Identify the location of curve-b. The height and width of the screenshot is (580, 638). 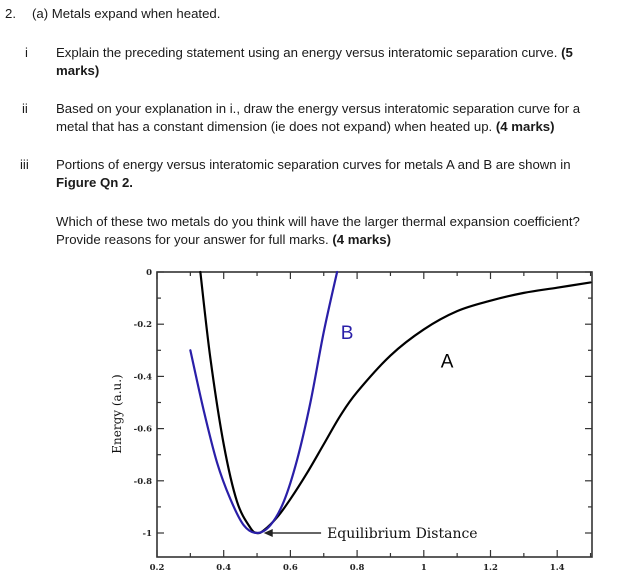
(264, 402).